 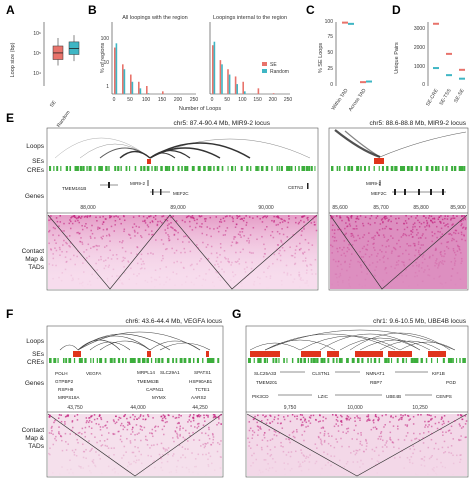 What do you see at coordinates (202, 389) in the screenshot?
I see `f-gene-tcte1: TCTE1` at bounding box center [202, 389].